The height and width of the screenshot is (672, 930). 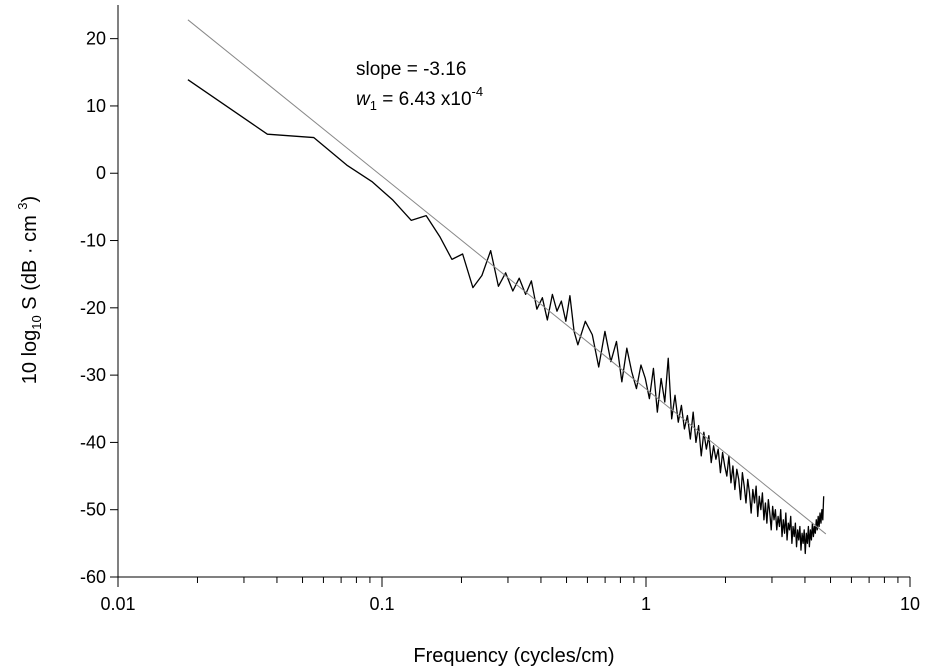 I want to click on text-part: 10, so click(x=36, y=322).